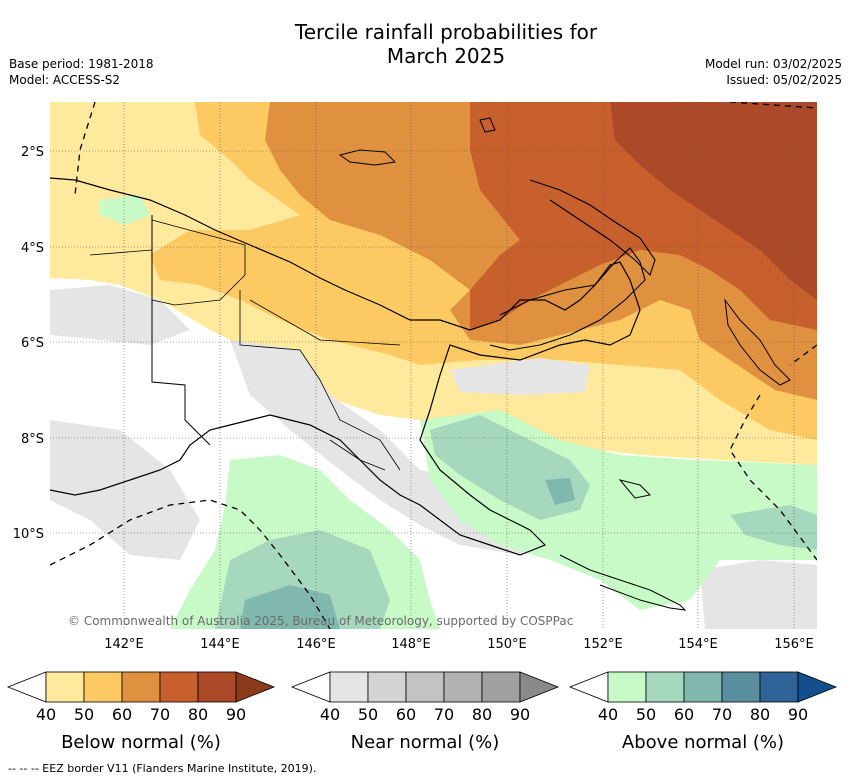  What do you see at coordinates (446, 56) in the screenshot?
I see `title-line-2: March 2025` at bounding box center [446, 56].